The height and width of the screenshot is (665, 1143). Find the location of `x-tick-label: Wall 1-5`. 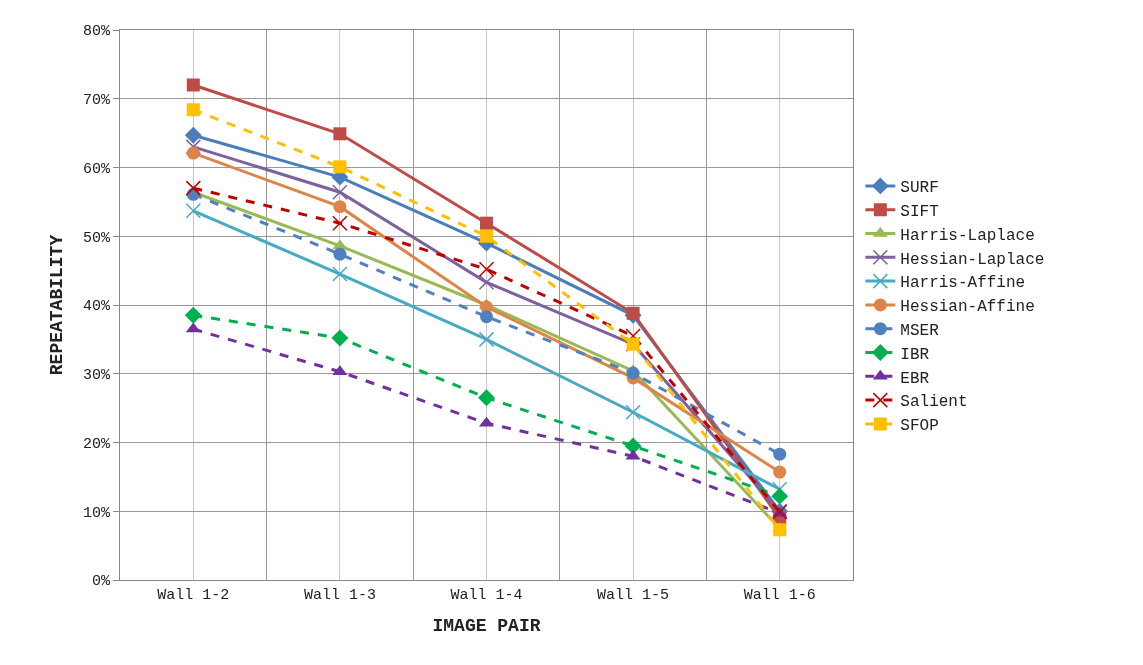

x-tick-label: Wall 1-5 is located at coordinates (633, 595).